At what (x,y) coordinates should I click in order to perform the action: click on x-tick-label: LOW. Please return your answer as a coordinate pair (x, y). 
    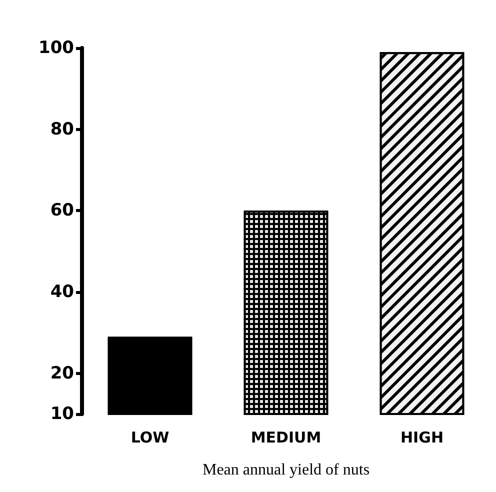
    Looking at the image, I should click on (150, 437).